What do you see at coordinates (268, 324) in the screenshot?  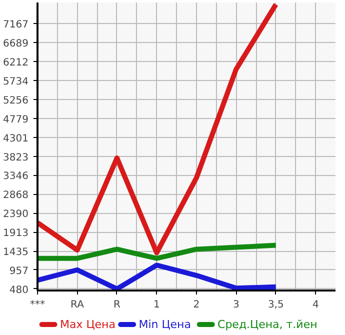 I see `legend-label: Сред.Цена, т.йен` at bounding box center [268, 324].